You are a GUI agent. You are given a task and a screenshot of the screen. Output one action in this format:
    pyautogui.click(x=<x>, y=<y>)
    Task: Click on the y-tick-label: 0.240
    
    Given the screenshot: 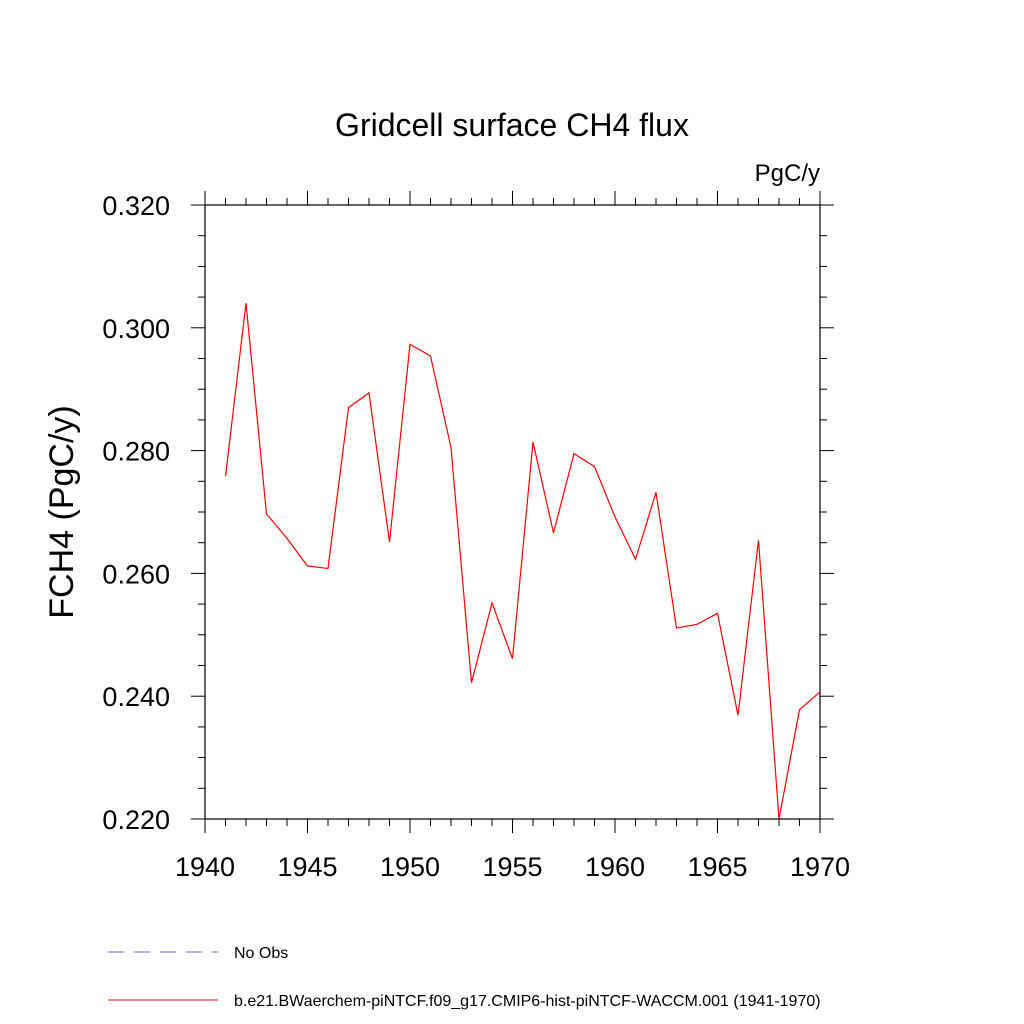 What is the action you would take?
    pyautogui.click(x=136, y=697)
    